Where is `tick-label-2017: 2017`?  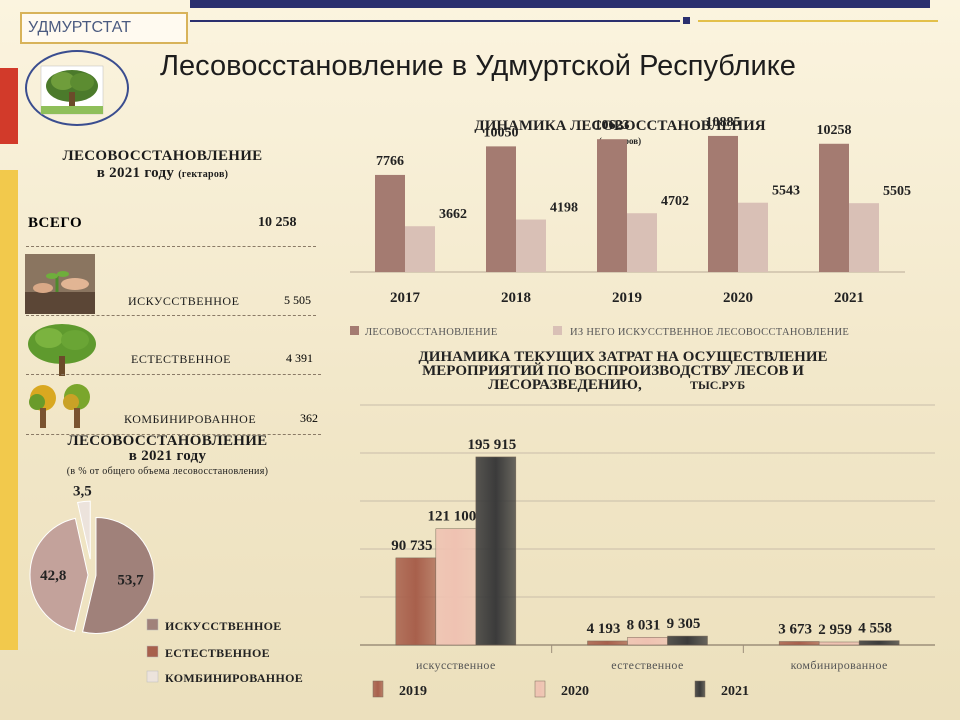
tick-label-2017: 2017 is located at coordinates (405, 298).